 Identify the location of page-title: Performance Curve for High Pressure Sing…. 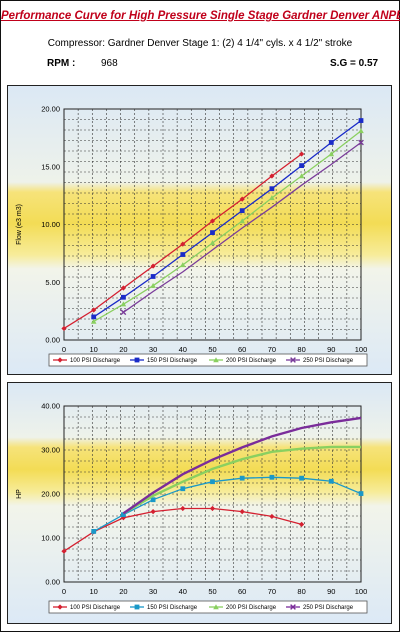
(200, 16).